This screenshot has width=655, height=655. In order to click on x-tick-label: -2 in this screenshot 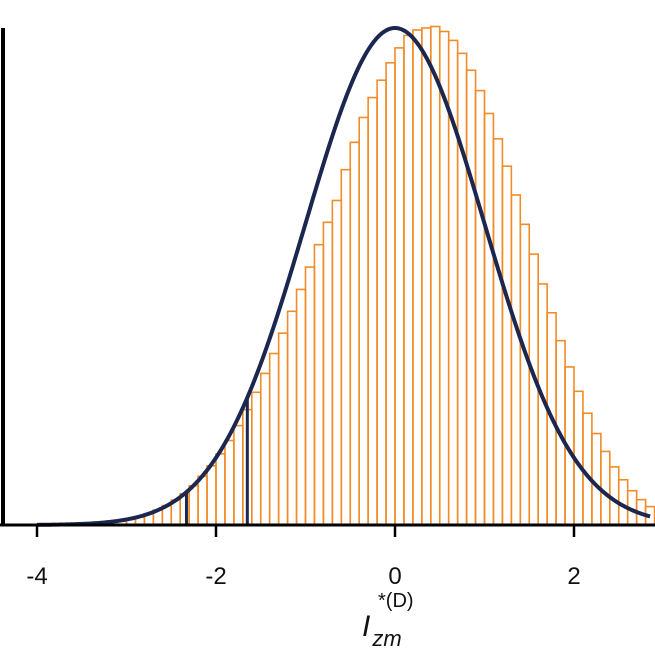, I will do `click(215, 576)`.